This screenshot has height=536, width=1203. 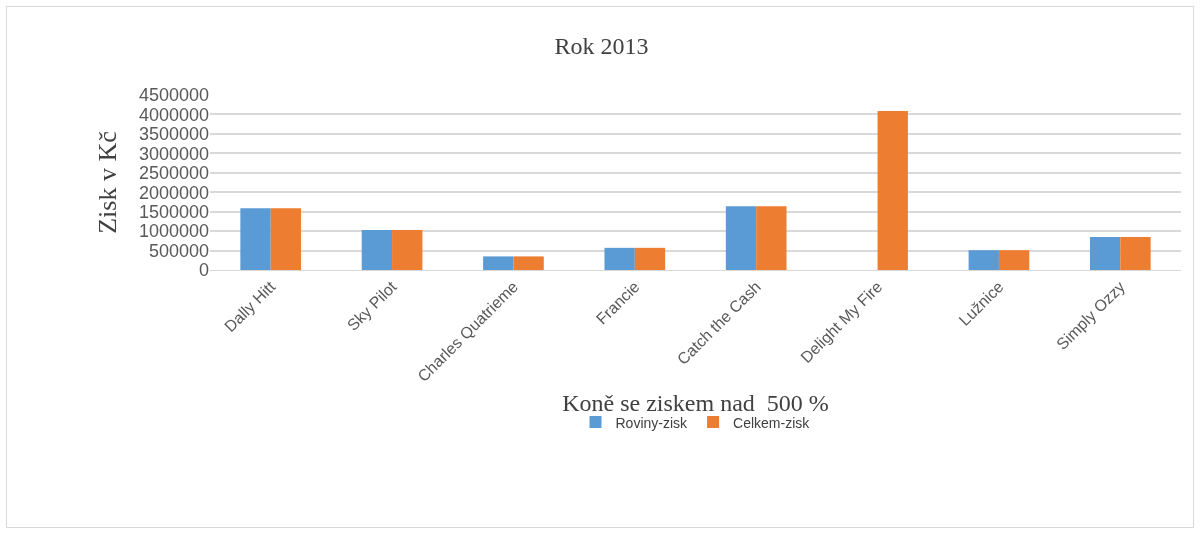 What do you see at coordinates (173, 134) in the screenshot?
I see `y-tick-label: 3500000` at bounding box center [173, 134].